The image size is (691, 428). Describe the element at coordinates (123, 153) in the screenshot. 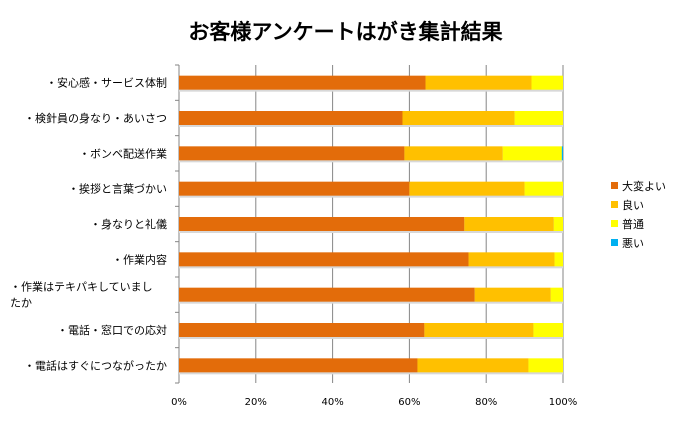

I see `category-label: ・ボンベ配送作業` at that location.